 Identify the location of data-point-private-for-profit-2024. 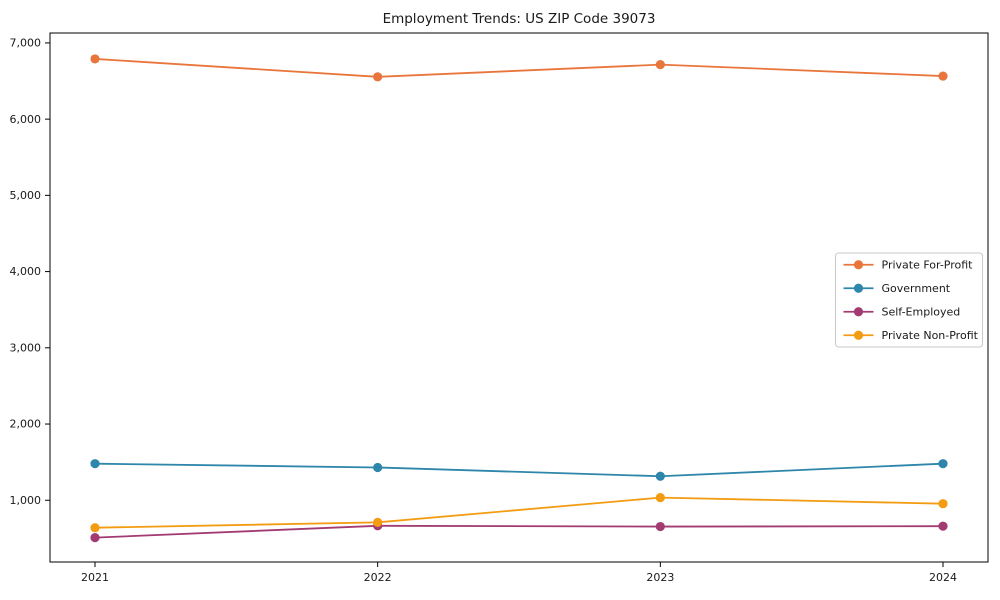
(943, 76).